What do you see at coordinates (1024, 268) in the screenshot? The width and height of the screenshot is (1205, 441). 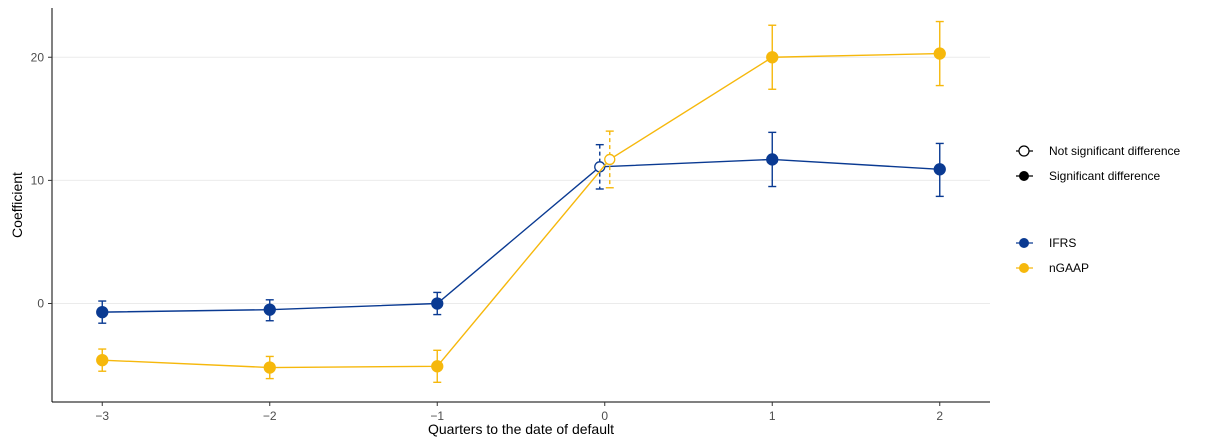 I see `ngaap-marker` at bounding box center [1024, 268].